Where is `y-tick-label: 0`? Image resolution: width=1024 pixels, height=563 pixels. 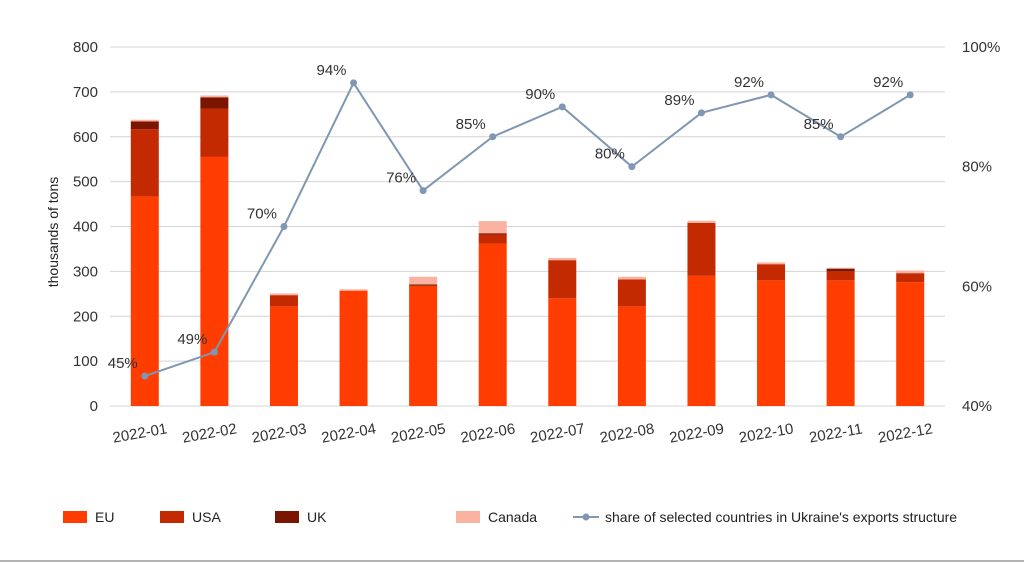 y-tick-label: 0 is located at coordinates (94, 406).